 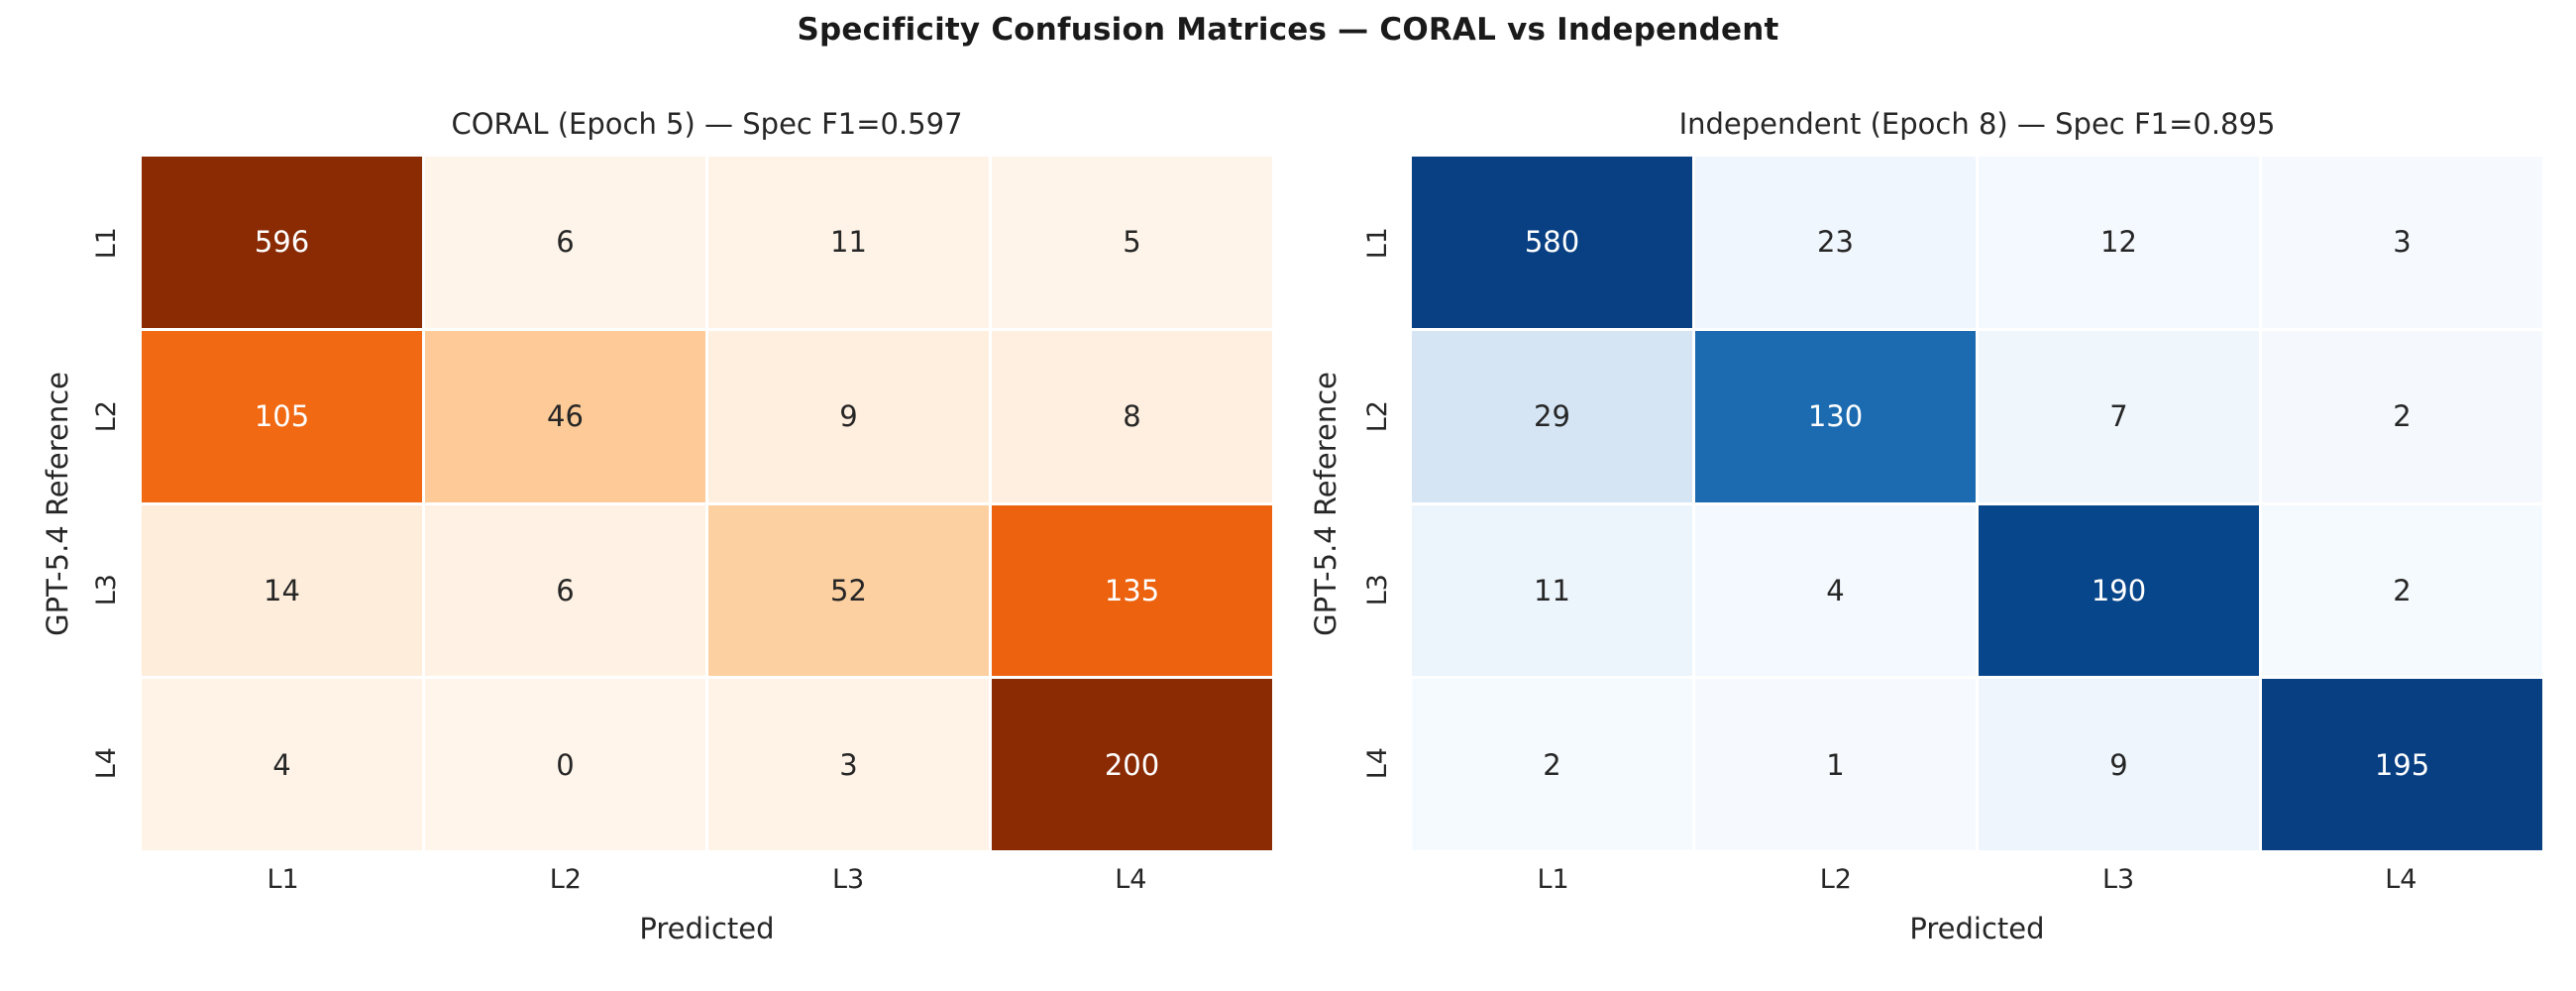 I want to click on heatmap-cell: 29, so click(x=1552, y=416).